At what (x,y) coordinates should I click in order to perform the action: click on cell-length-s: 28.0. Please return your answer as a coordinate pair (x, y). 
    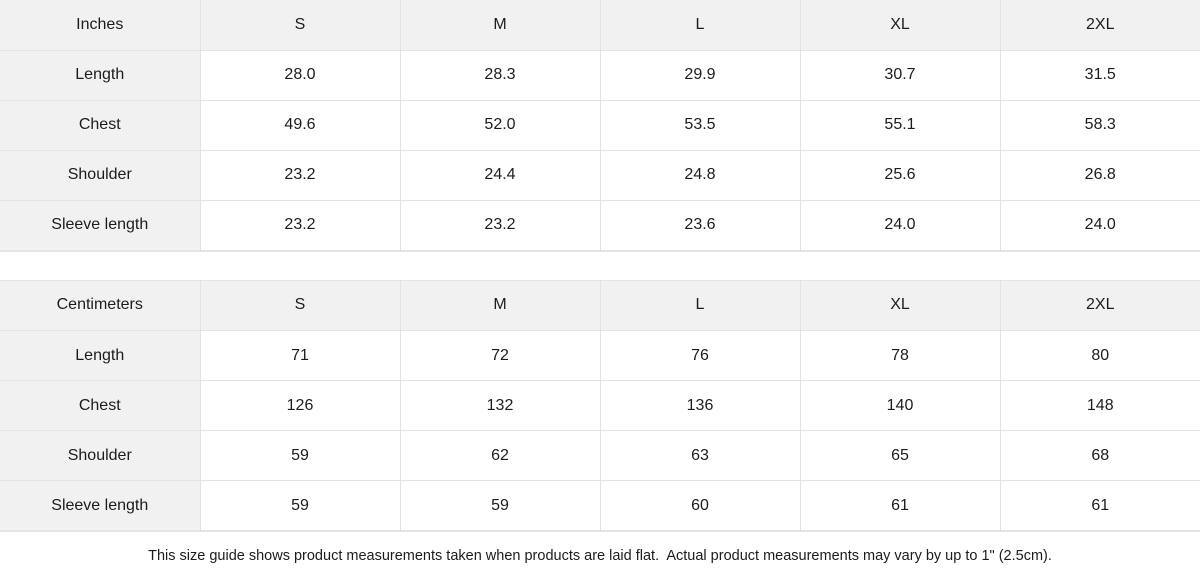
    Looking at the image, I should click on (300, 75).